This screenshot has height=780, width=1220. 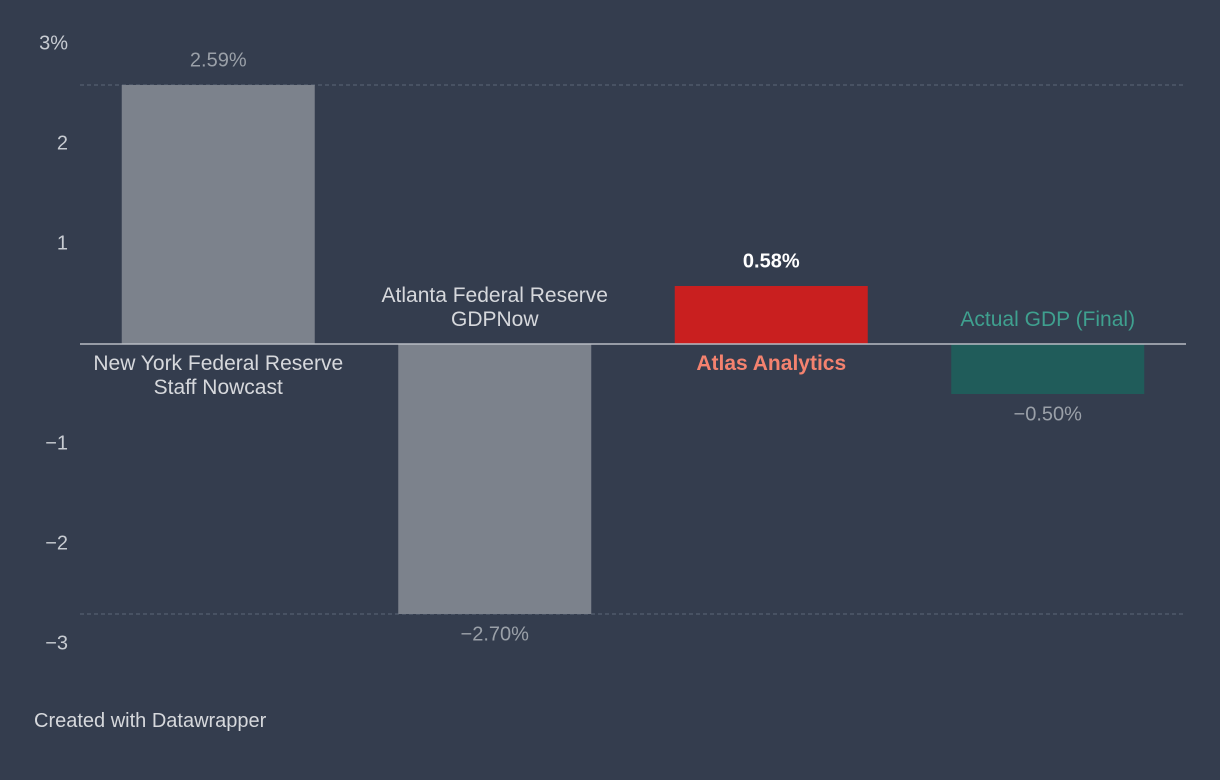 I want to click on y-tick-label: 3%, so click(x=53, y=43).